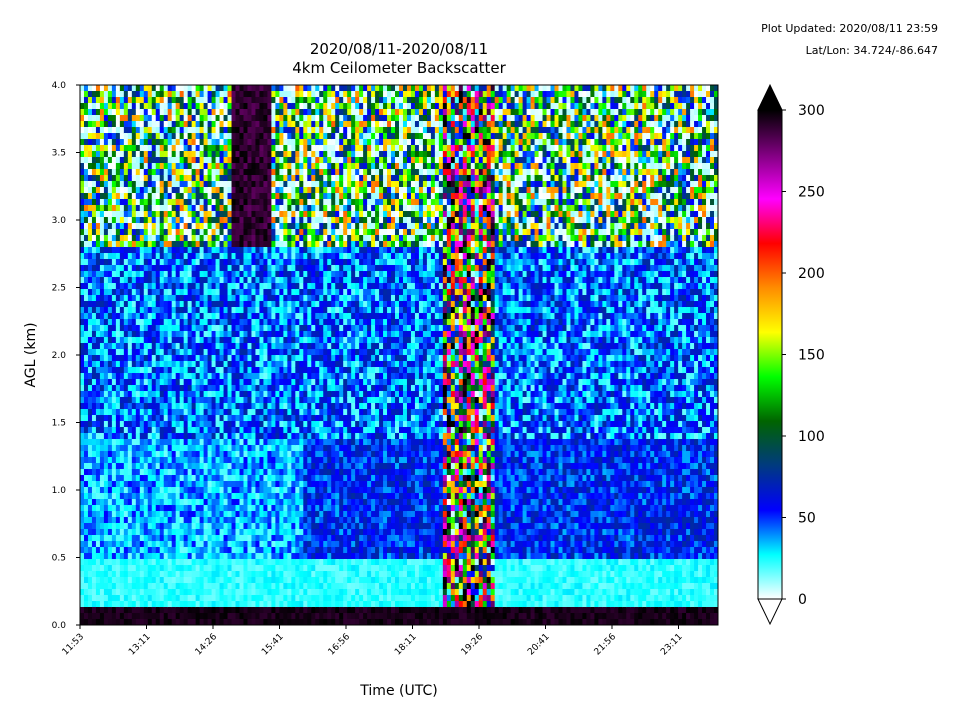 The height and width of the screenshot is (720, 960). What do you see at coordinates (340, 645) in the screenshot?
I see `x-tick-label: 16:56` at bounding box center [340, 645].